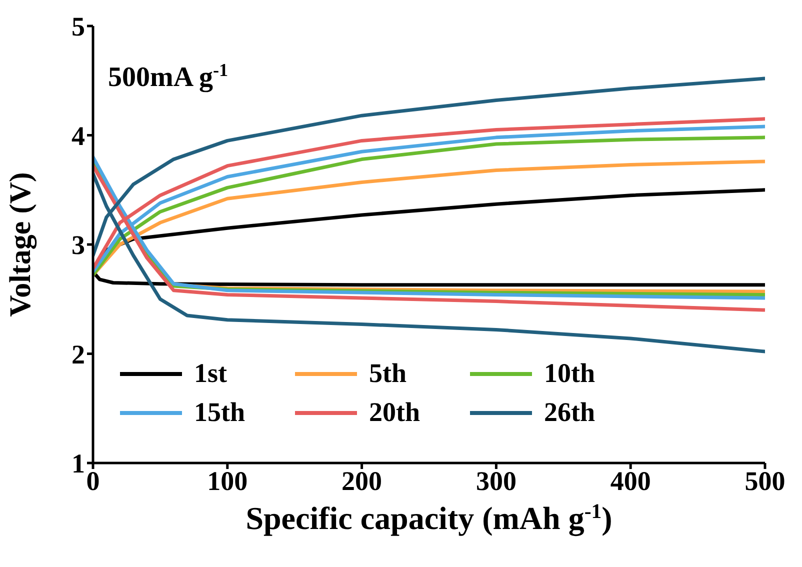 The height and width of the screenshot is (567, 802). I want to click on y-tick-label: 2, so click(78, 354).